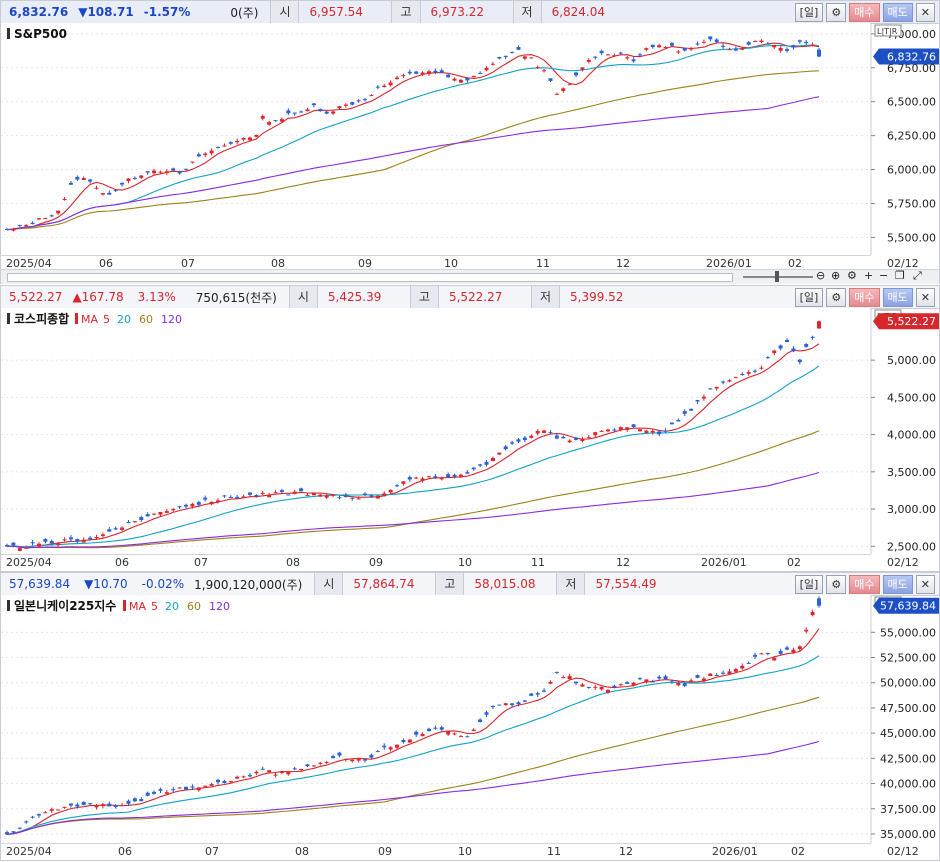 The image size is (940, 862). I want to click on zoom-in-icon: ⊕, so click(836, 275).